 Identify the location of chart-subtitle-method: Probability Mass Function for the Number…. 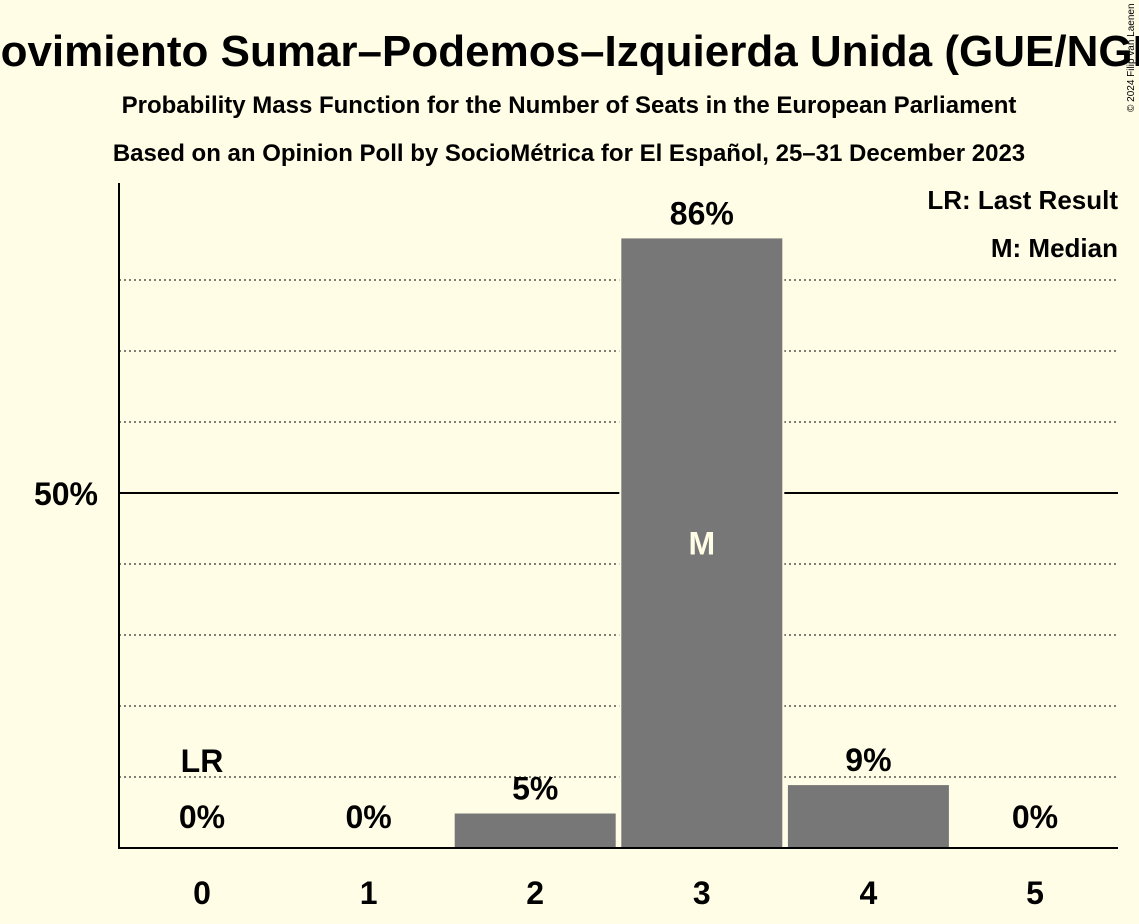
(569, 105).